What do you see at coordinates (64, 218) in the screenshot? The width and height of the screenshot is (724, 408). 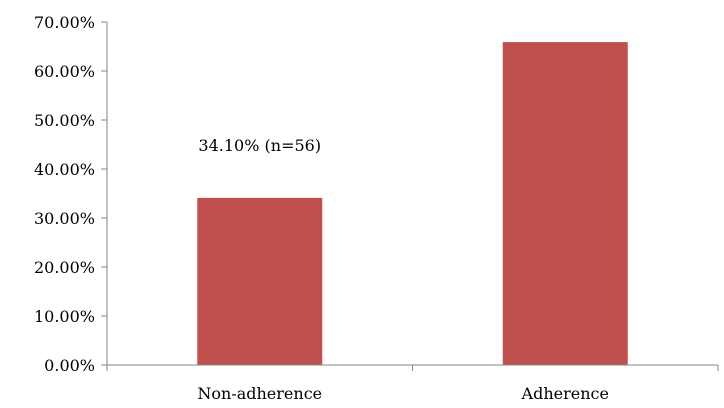 I see `y-tick-label: 30.00%` at bounding box center [64, 218].